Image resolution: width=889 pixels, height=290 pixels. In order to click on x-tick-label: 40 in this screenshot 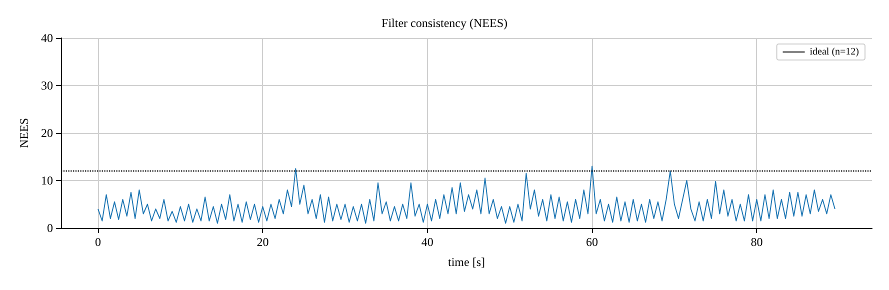, I will do `click(427, 242)`.